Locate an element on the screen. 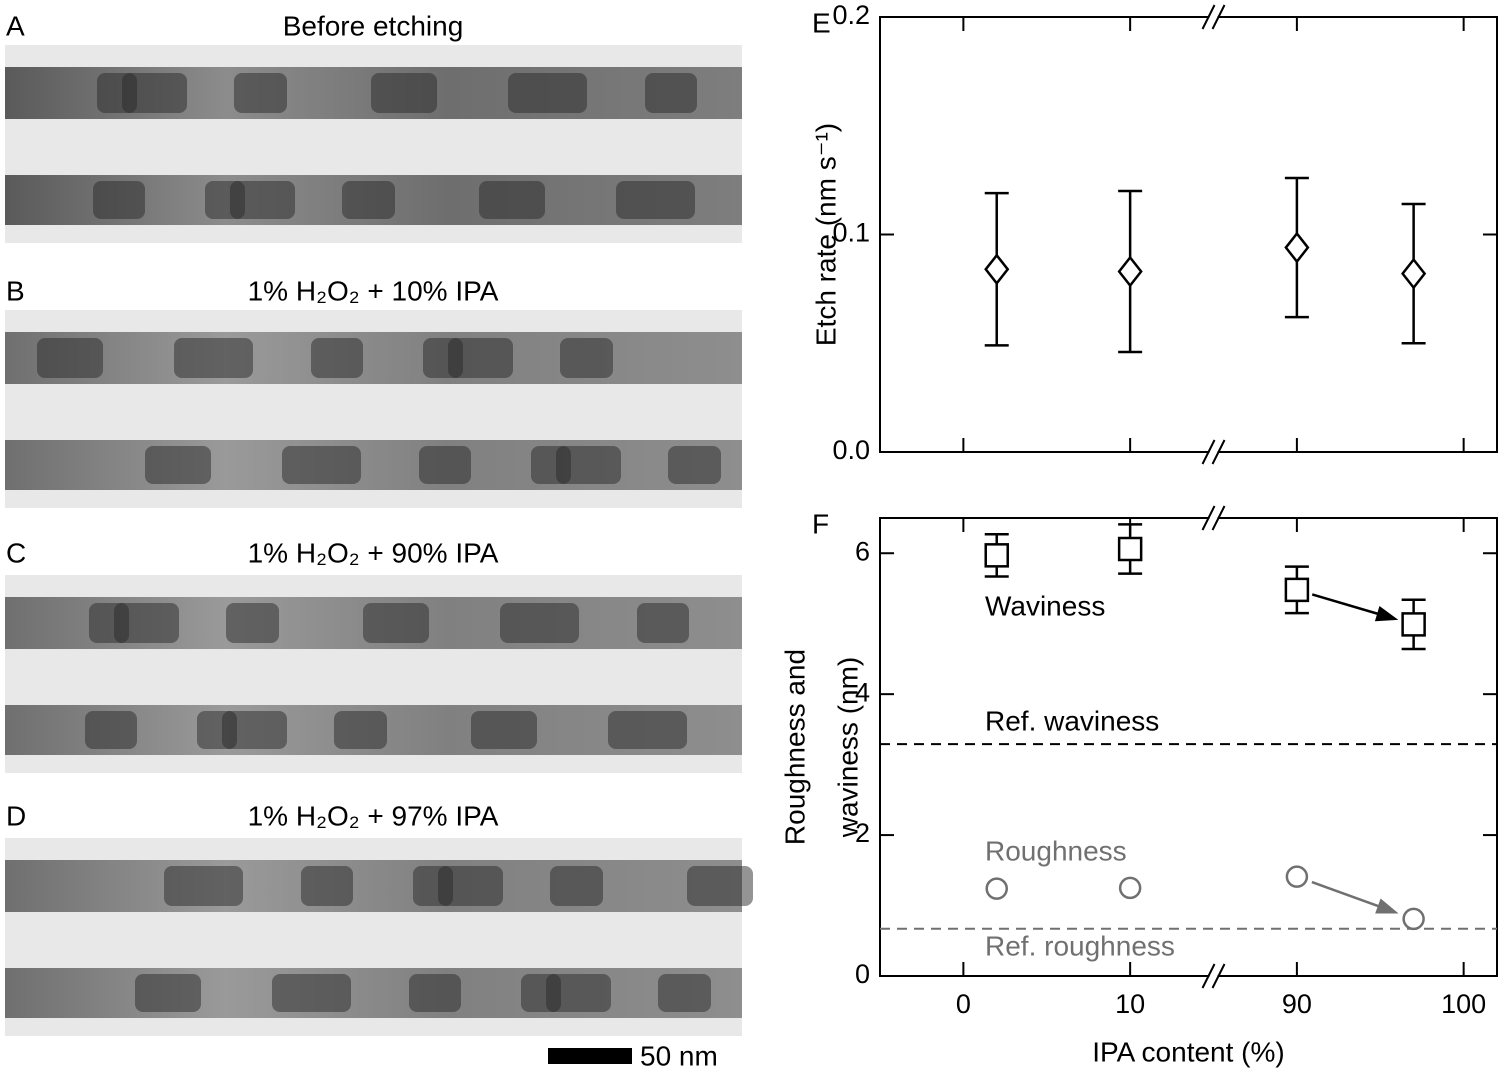  y-tick-label: 4 is located at coordinates (862, 692).